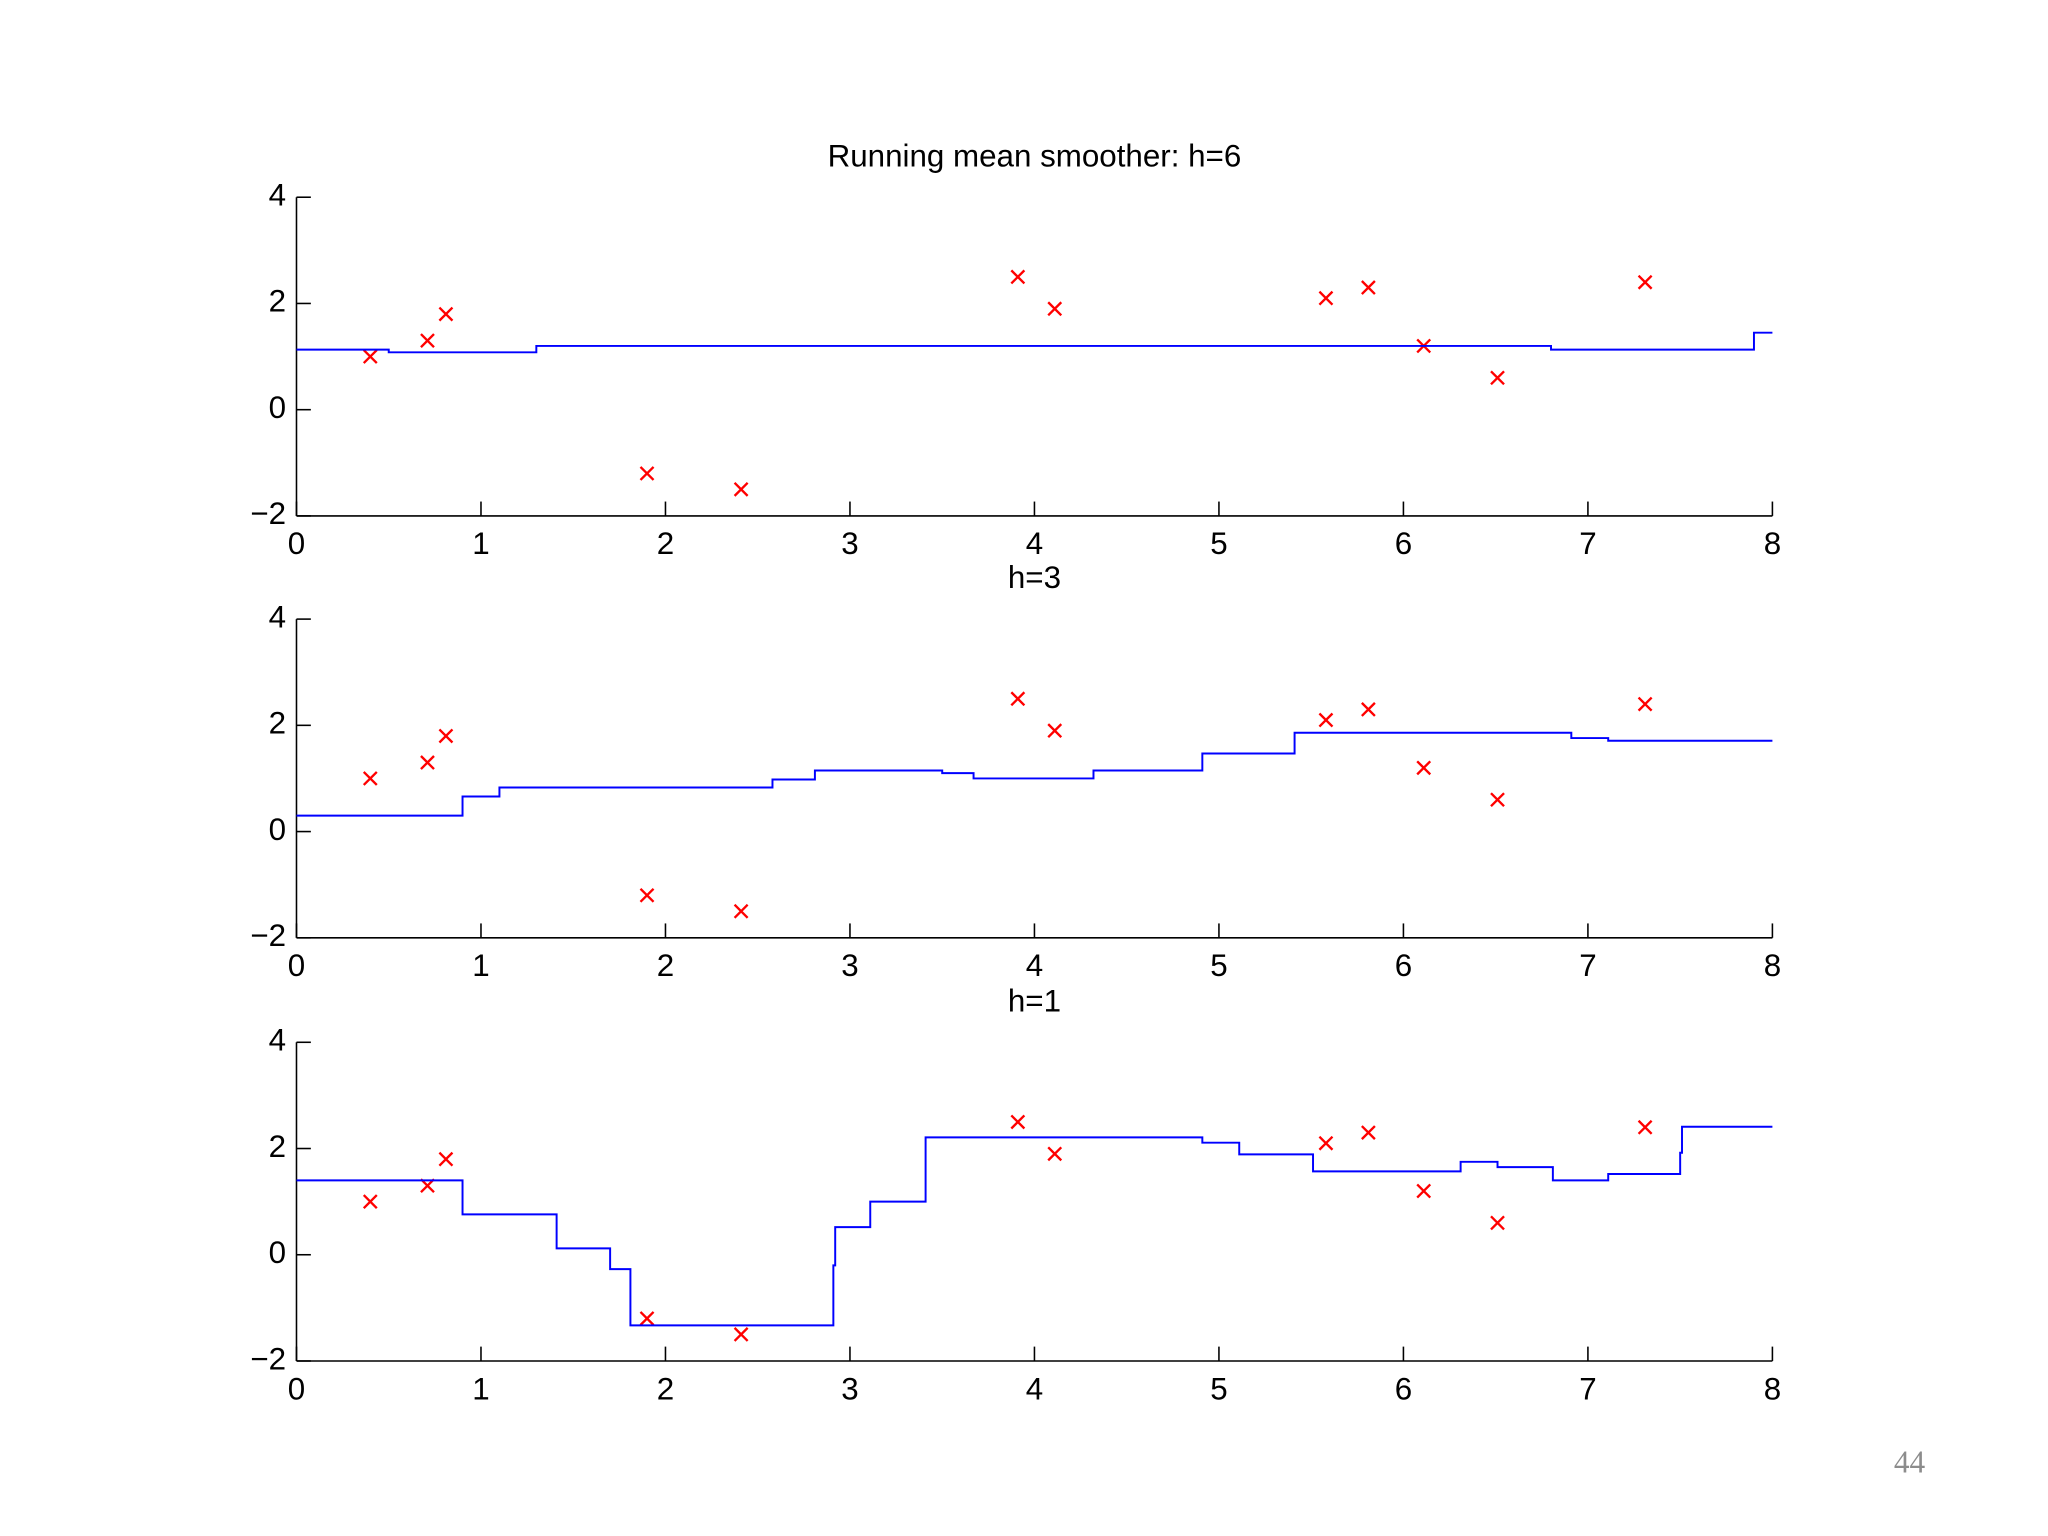 The image size is (2048, 1536). Describe the element at coordinates (1035, 155) in the screenshot. I see `chart-title: Running mean smoother: h=6` at that location.